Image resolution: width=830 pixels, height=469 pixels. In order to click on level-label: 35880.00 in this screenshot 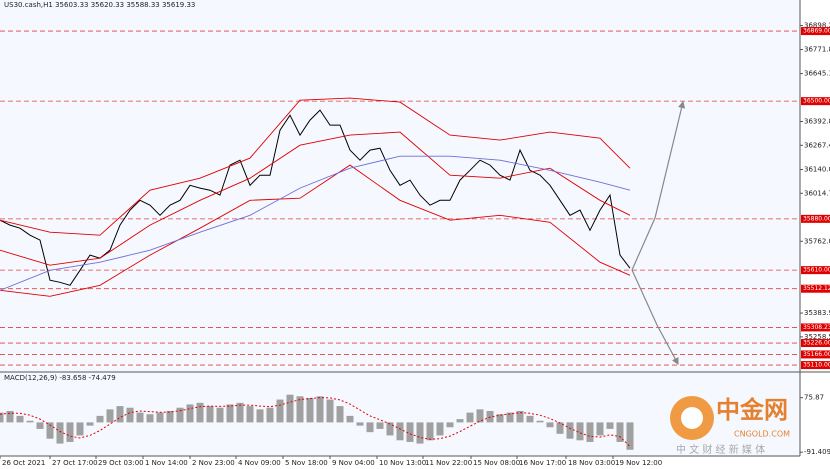, I will do `click(816, 218)`.